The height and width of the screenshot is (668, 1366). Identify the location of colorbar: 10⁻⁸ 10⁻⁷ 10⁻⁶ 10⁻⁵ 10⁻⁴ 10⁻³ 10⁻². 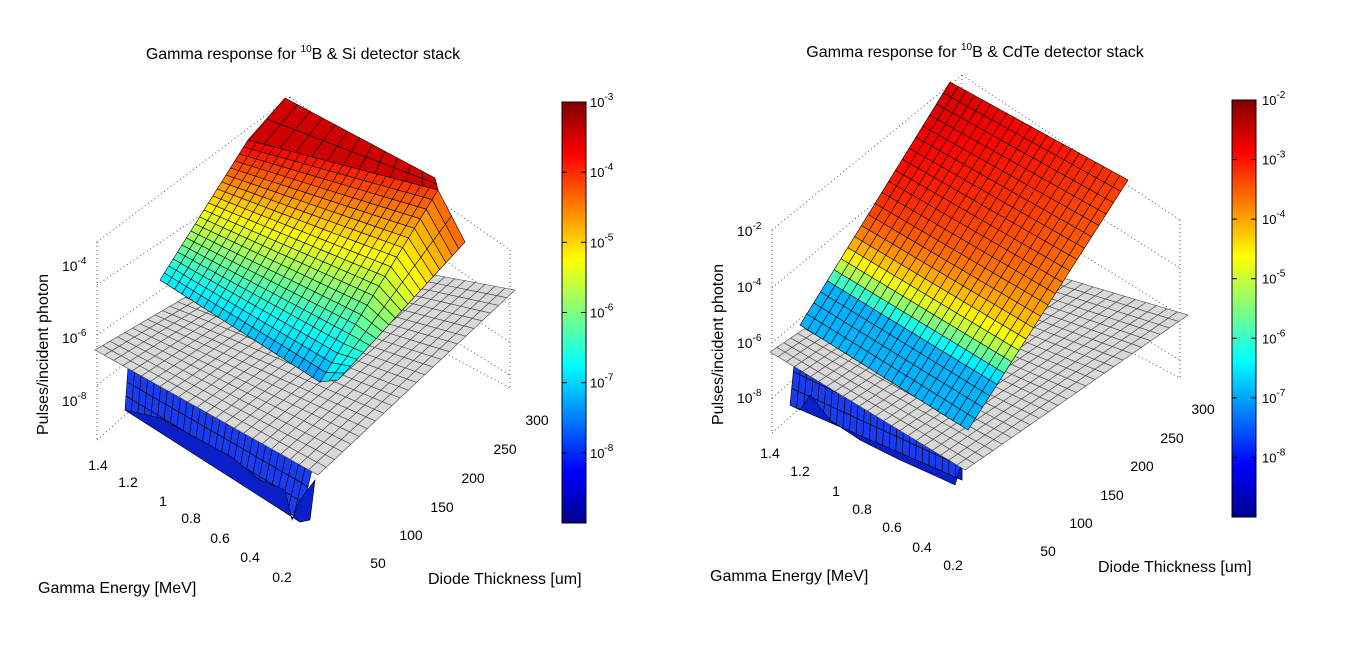
(1258, 304).